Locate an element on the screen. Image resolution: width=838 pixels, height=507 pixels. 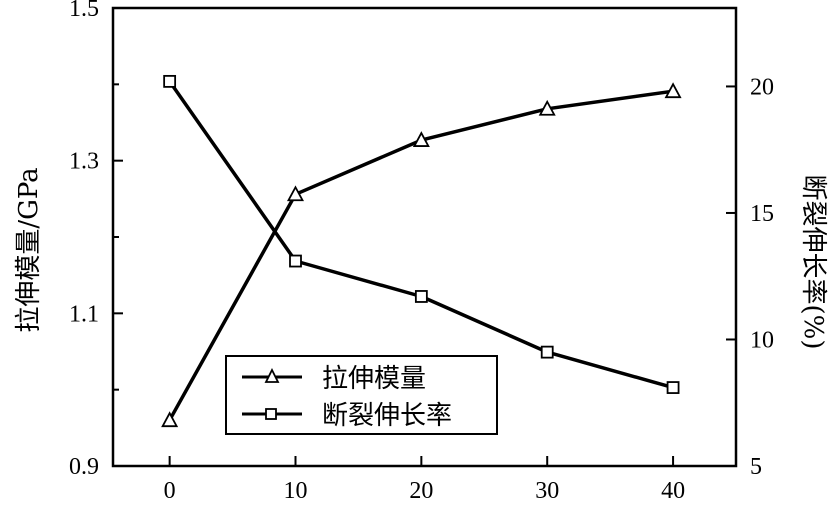
left-tick-label: 1.3 is located at coordinates (84, 162).